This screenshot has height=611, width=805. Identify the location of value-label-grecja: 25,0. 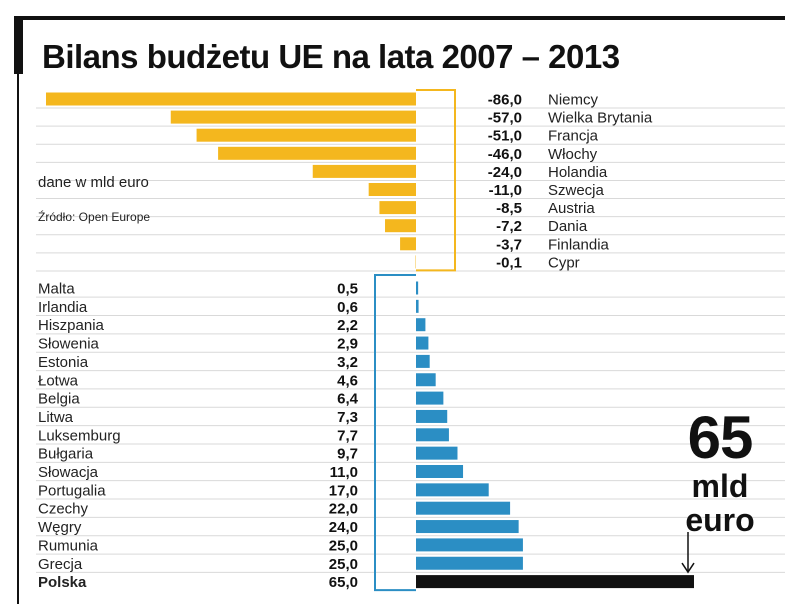
(343, 564).